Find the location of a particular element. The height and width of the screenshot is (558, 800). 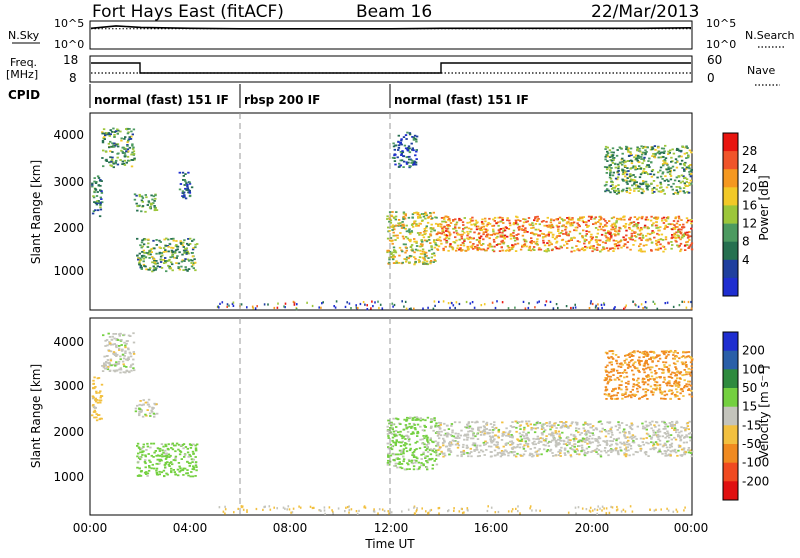

xtick-5: 20:00 is located at coordinates (592, 528).